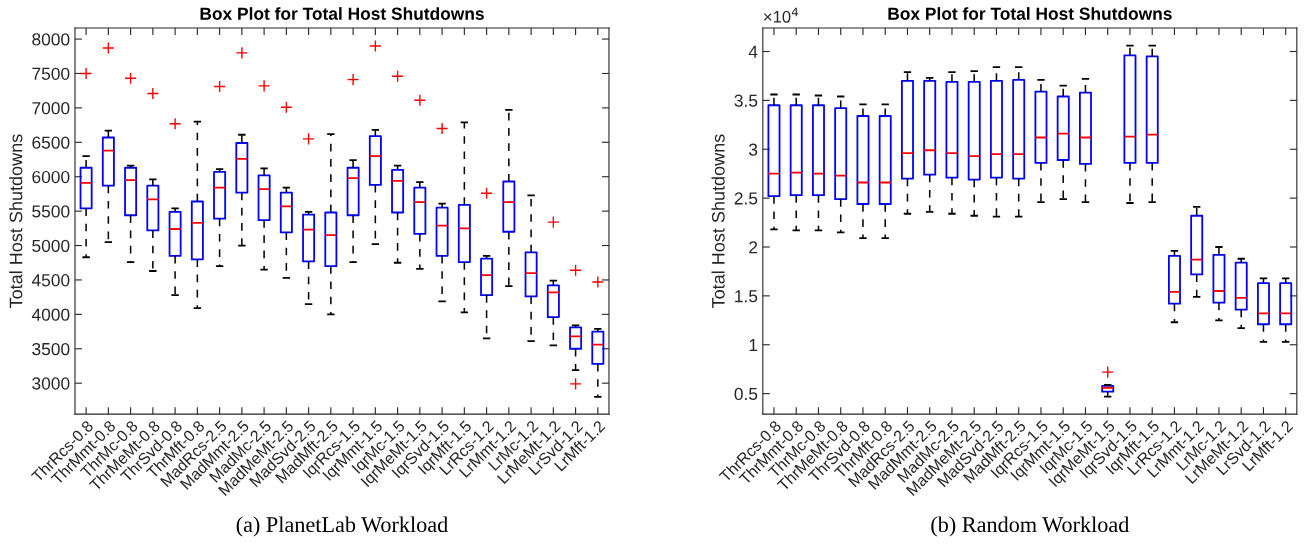 This screenshot has height=550, width=1304. I want to click on y-tick-label: 1.5, so click(746, 296).